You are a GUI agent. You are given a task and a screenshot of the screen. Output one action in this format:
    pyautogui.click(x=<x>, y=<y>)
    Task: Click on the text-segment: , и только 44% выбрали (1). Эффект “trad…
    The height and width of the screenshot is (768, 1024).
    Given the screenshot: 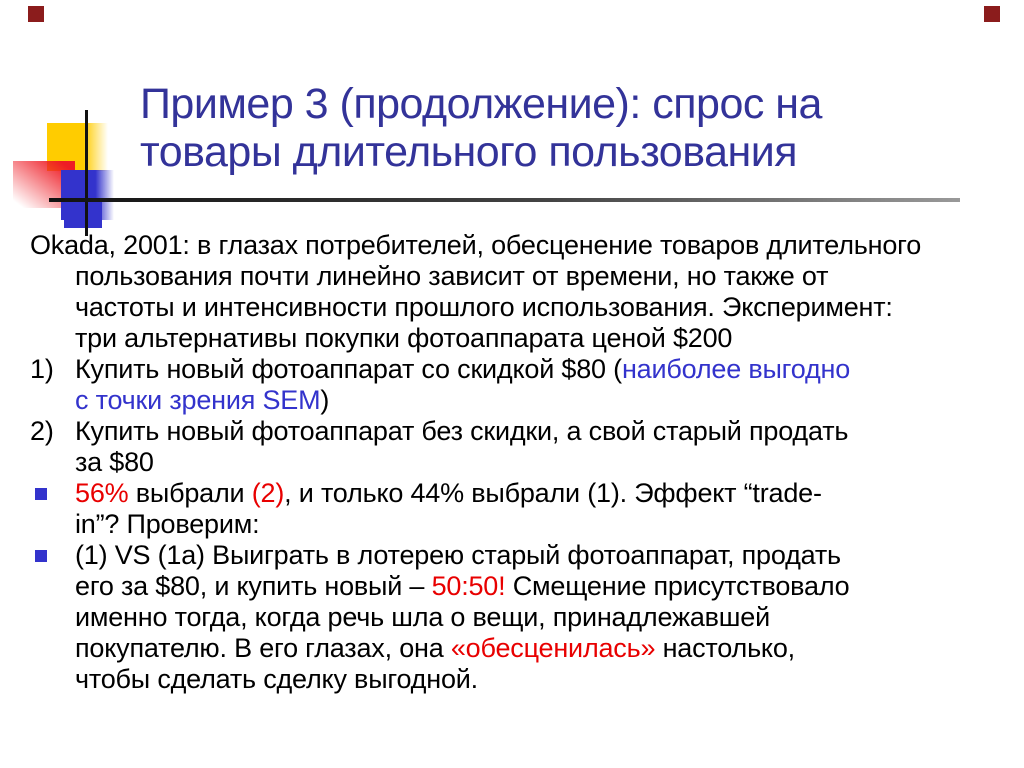 What is the action you would take?
    pyautogui.click(x=448, y=508)
    